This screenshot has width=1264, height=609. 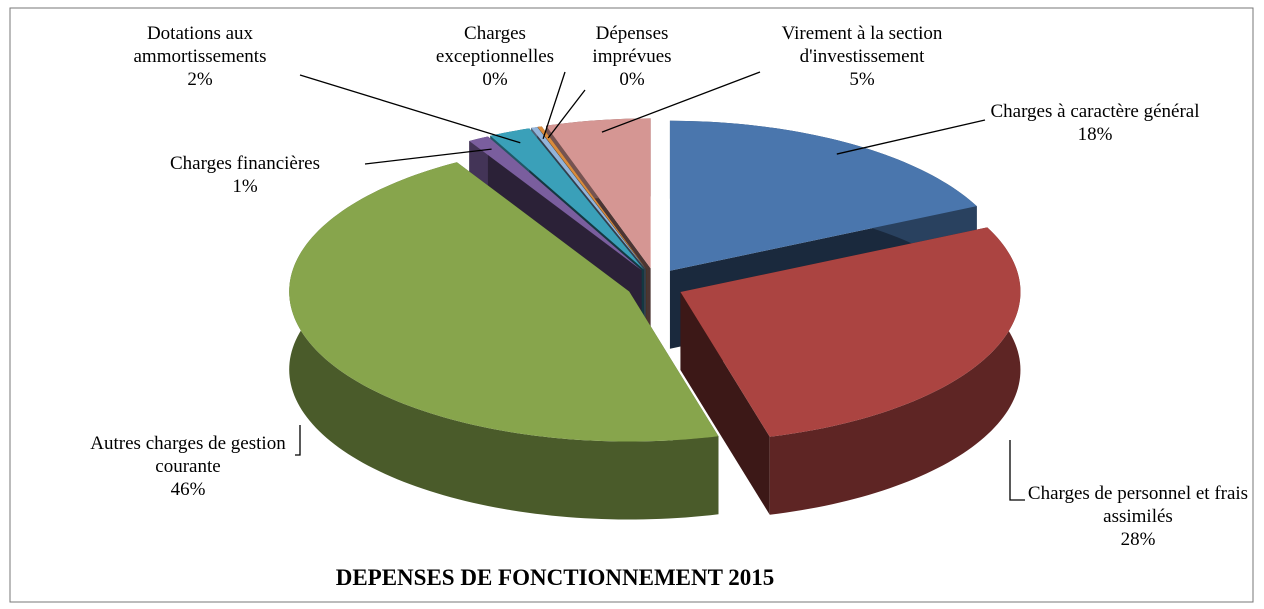 I want to click on slice-label: Charges à caractère général 18%, so click(x=1095, y=123).